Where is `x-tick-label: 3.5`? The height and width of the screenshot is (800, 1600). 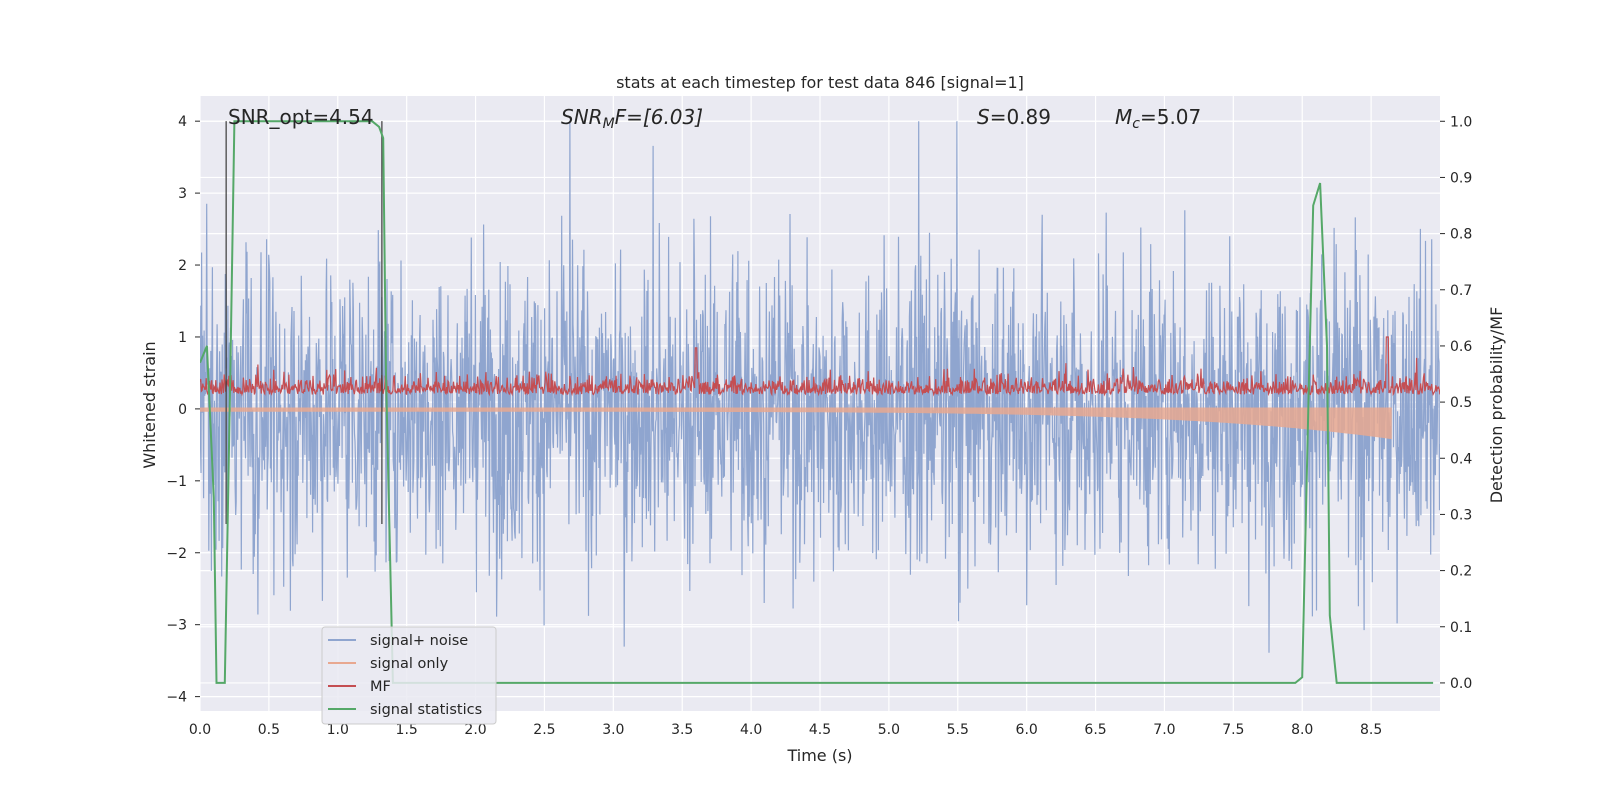 x-tick-label: 3.5 is located at coordinates (682, 730).